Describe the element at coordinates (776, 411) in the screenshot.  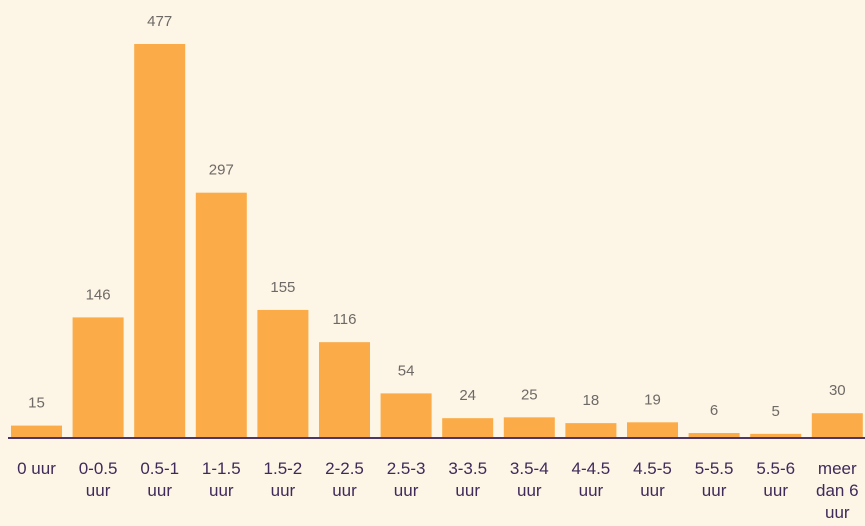
I see `bar-value-label: 5` at that location.